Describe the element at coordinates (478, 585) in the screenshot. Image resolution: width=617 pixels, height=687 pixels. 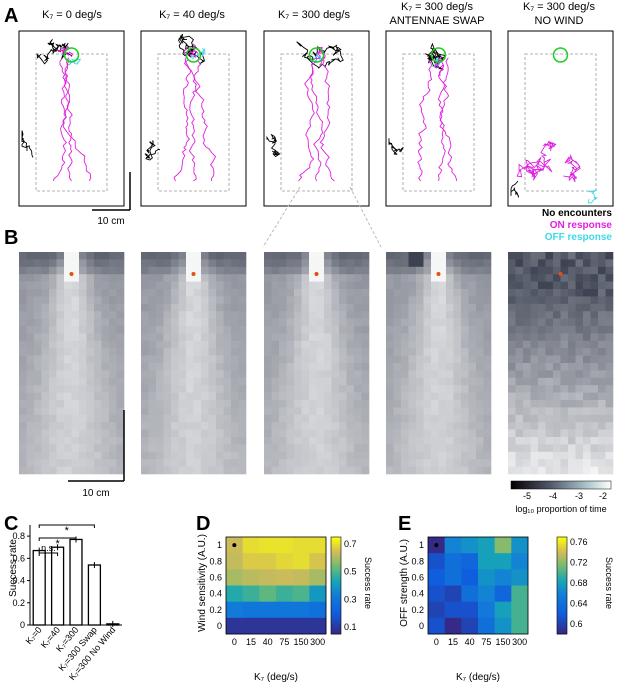
I see `panel-e-frame` at that location.